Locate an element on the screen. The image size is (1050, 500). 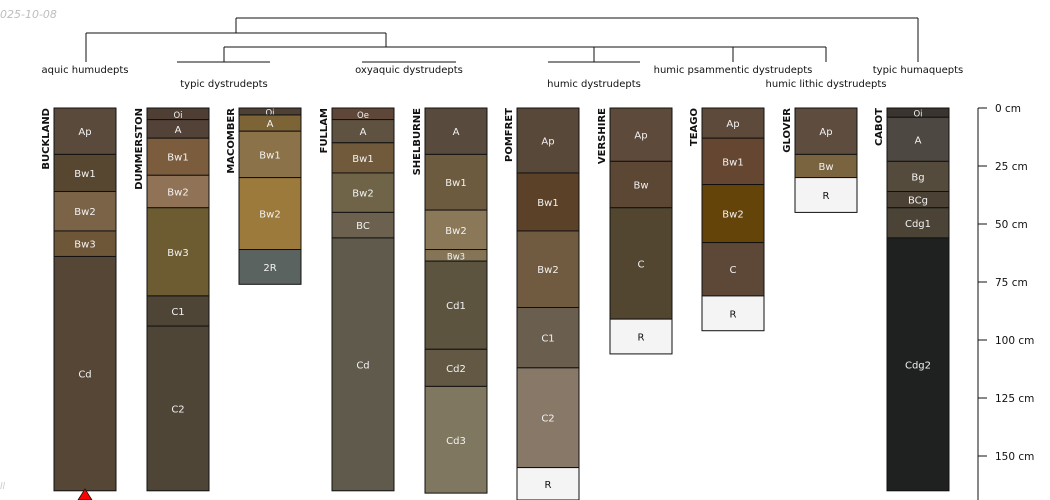
horizon-bw is located at coordinates (641, 184).